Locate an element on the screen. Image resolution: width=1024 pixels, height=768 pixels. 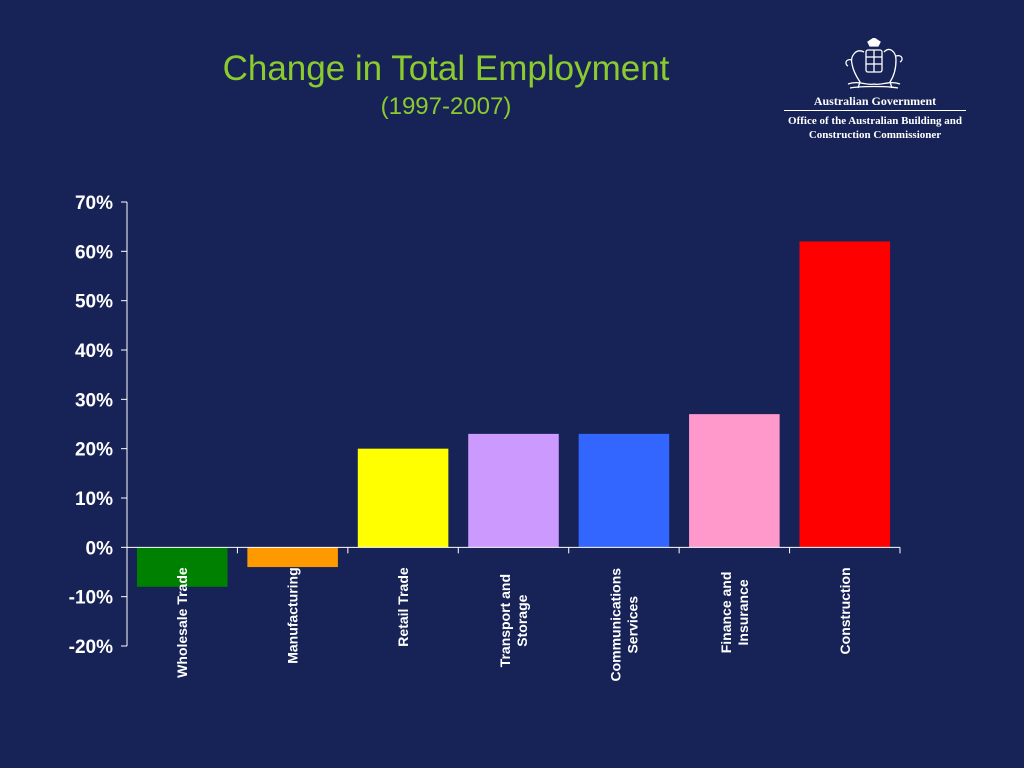
y-tick-label-5: 20% is located at coordinates (94, 450).